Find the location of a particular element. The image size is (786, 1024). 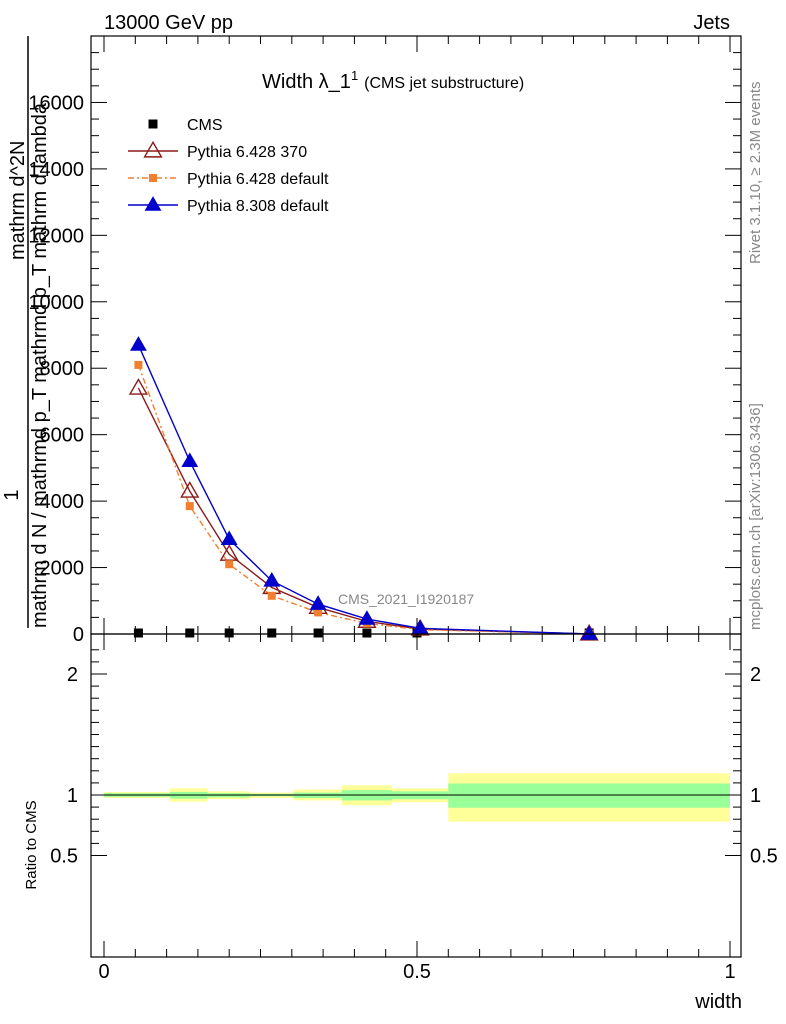

main-ylabel-numerator: 1 is located at coordinates (12, 494).